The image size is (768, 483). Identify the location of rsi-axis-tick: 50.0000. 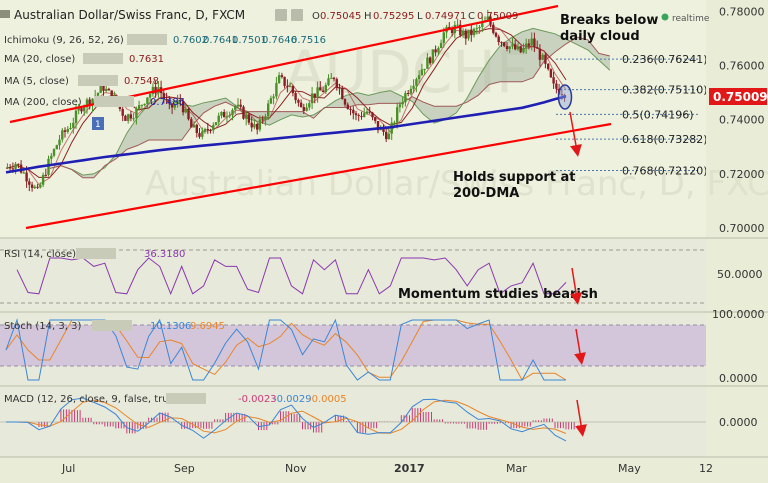
(740, 274).